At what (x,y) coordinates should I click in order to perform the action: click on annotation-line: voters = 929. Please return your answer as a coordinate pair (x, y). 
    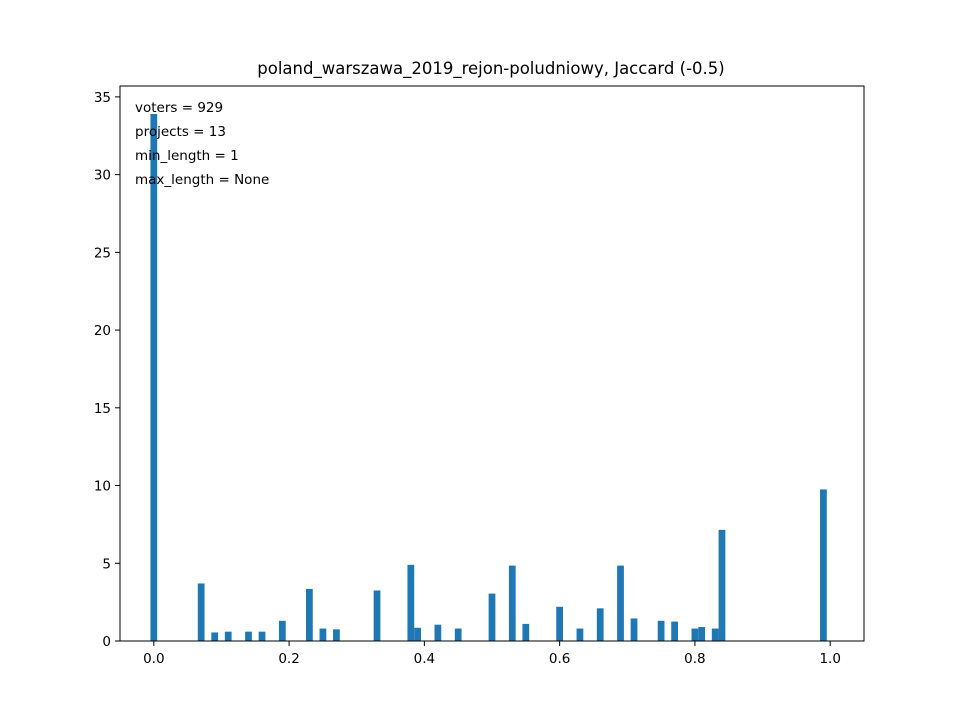
    Looking at the image, I should click on (179, 108).